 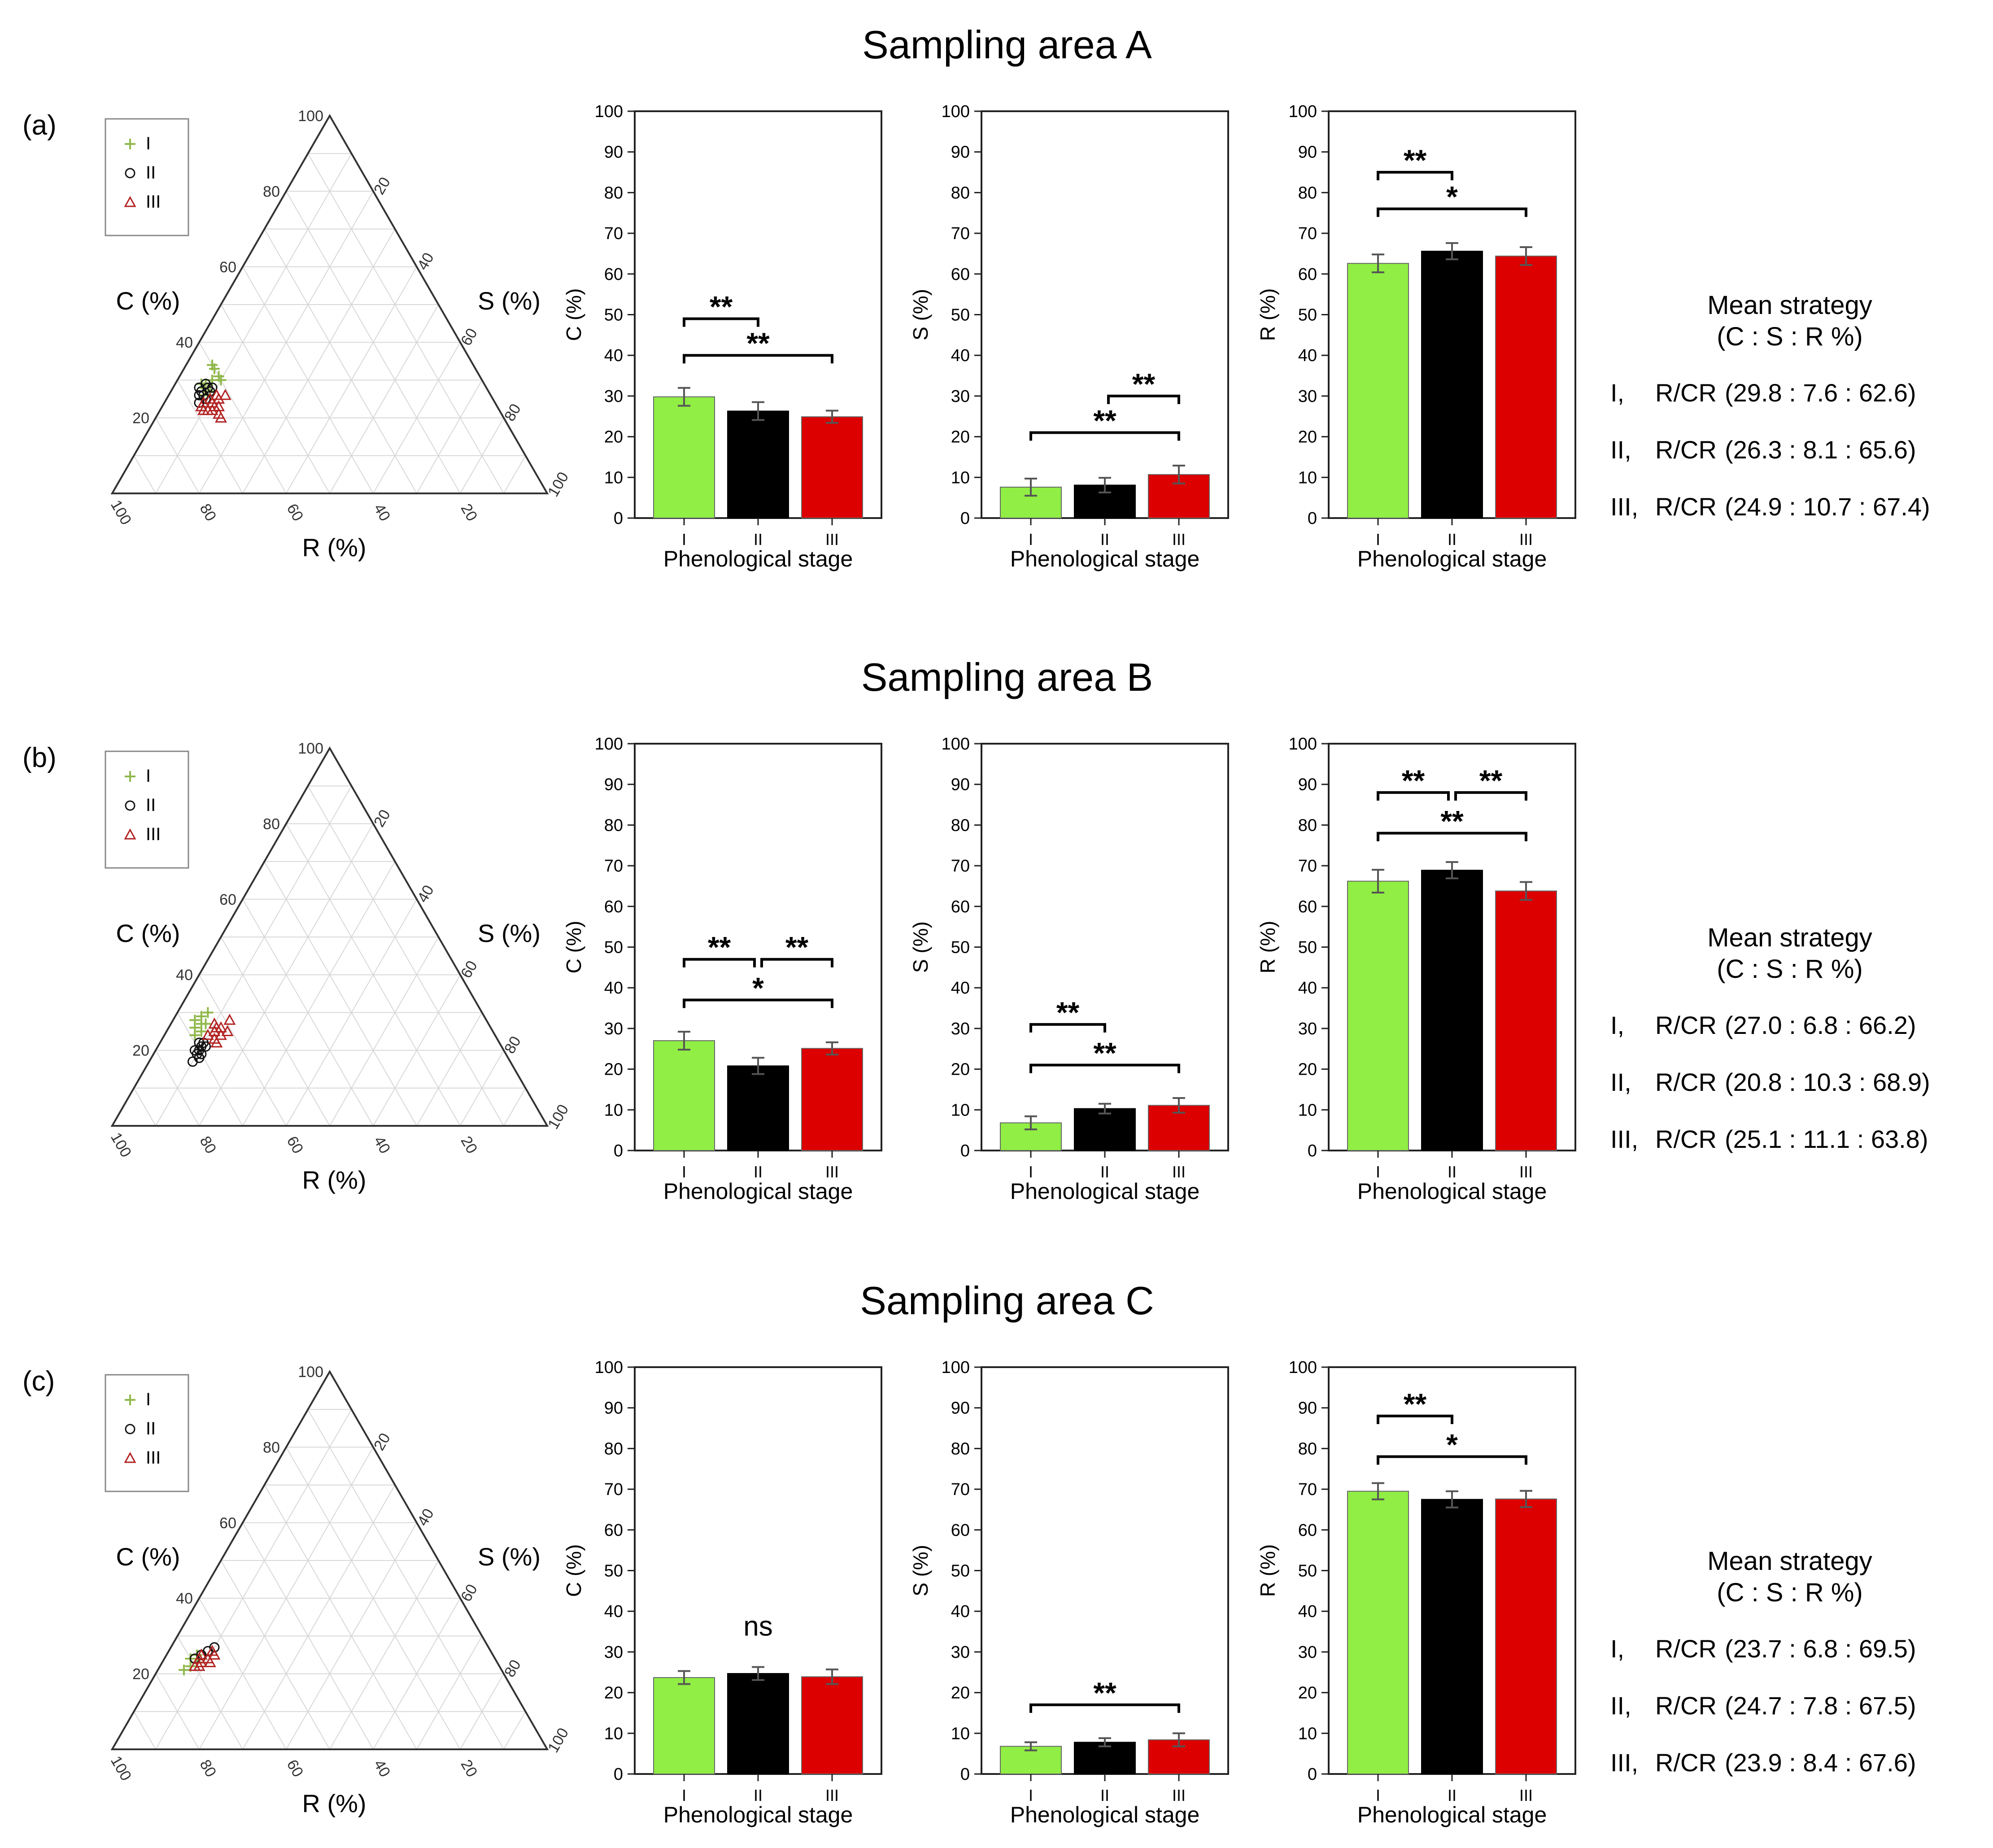 What do you see at coordinates (684, 1172) in the screenshot?
I see `x-tick-label: I` at bounding box center [684, 1172].